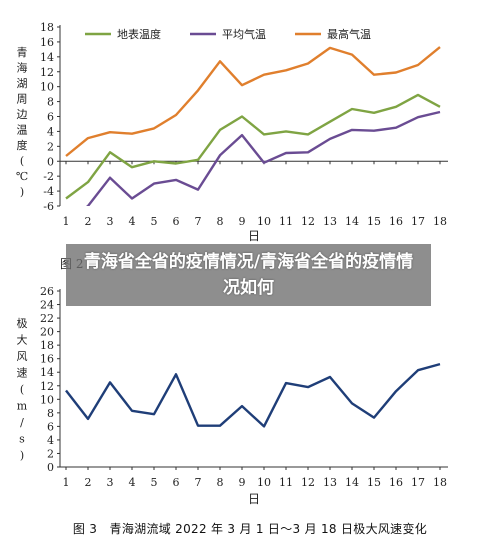 The image size is (500, 554). What do you see at coordinates (47, 332) in the screenshot?
I see `y-tick-label: 20` at bounding box center [47, 332].